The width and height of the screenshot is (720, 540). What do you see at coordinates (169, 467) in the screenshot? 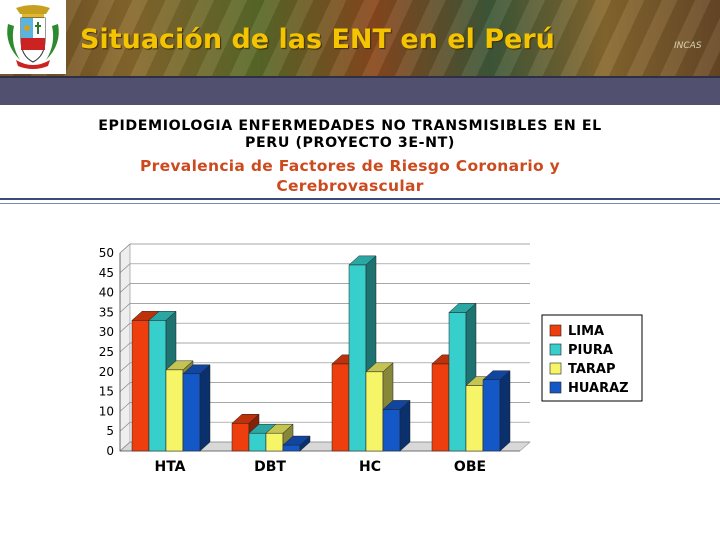
I see `x-tick-label: HTA` at bounding box center [169, 467].